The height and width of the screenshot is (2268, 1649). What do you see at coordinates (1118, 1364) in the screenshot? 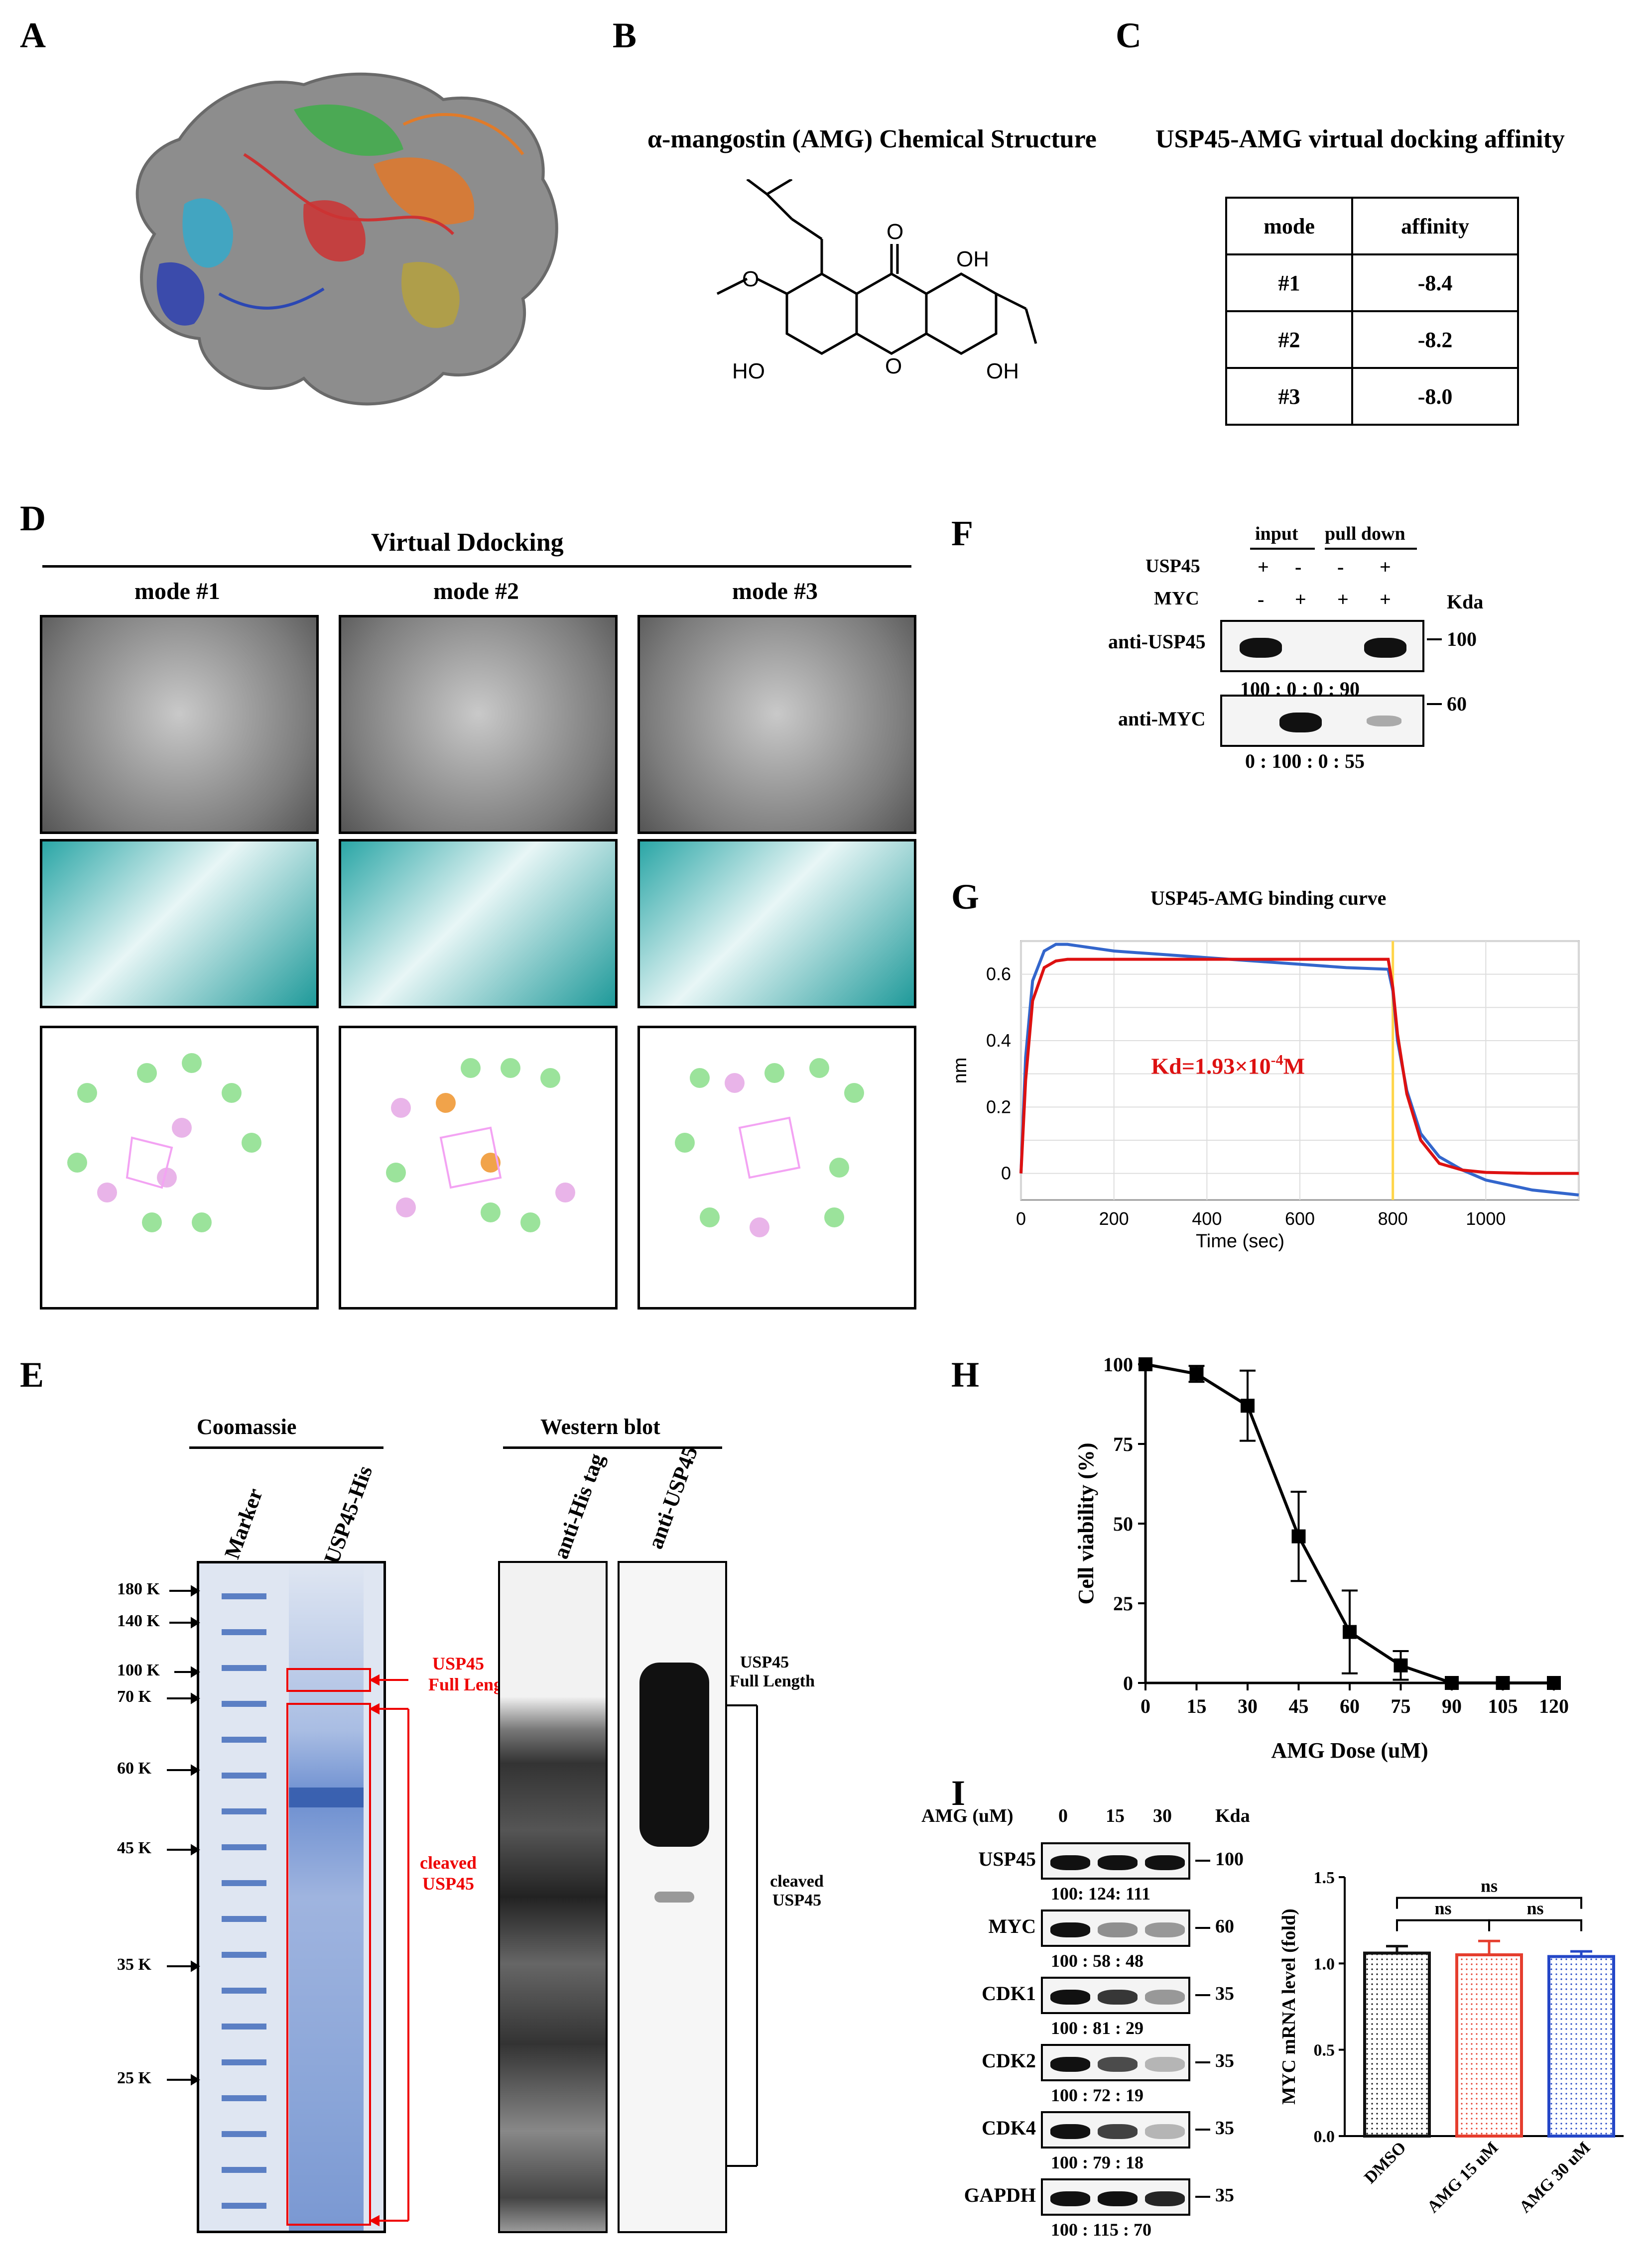
I see `y-tick-label: 100` at bounding box center [1118, 1364].